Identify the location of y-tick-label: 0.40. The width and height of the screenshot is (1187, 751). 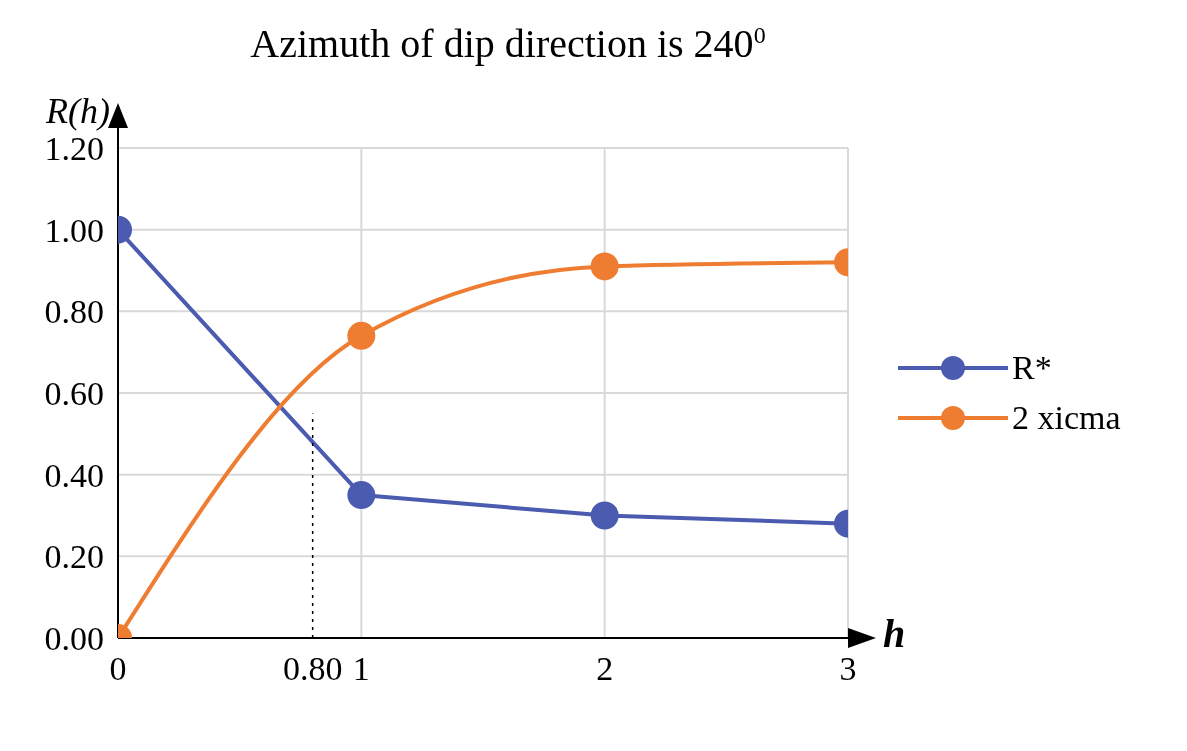
(74, 475).